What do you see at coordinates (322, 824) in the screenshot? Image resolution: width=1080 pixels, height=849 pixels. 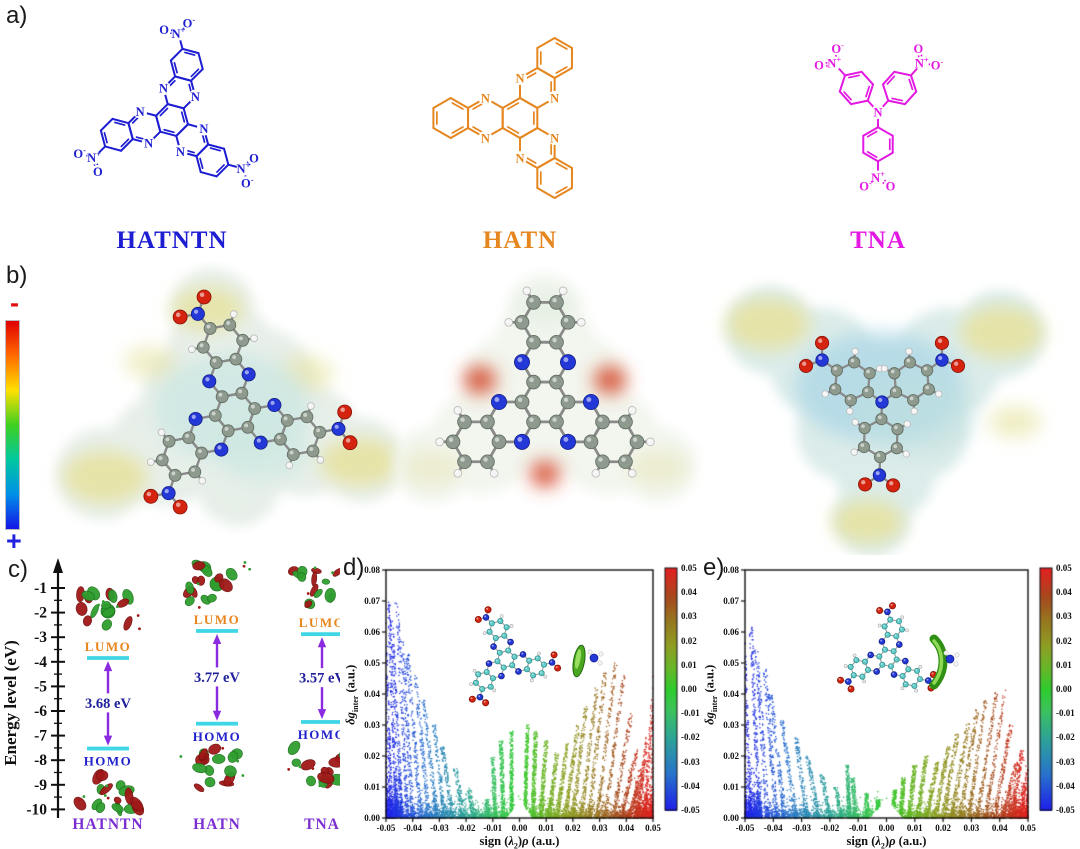 I see `energy-column-name: TNA` at bounding box center [322, 824].